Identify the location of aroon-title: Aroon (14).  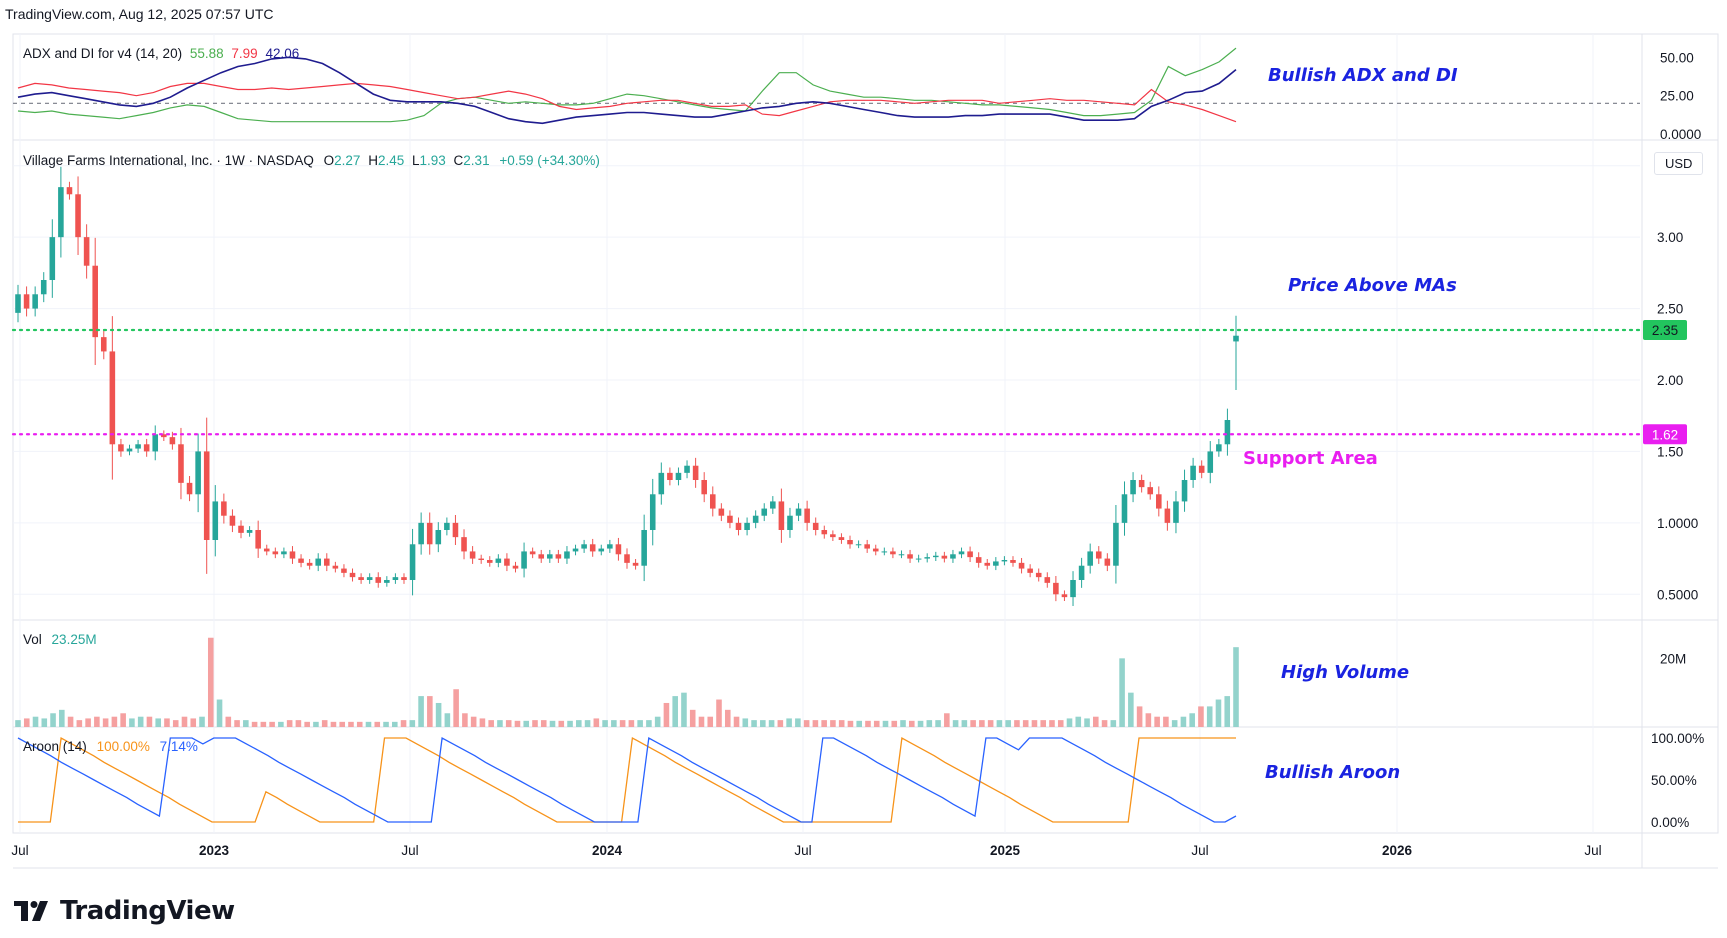
(55, 746).